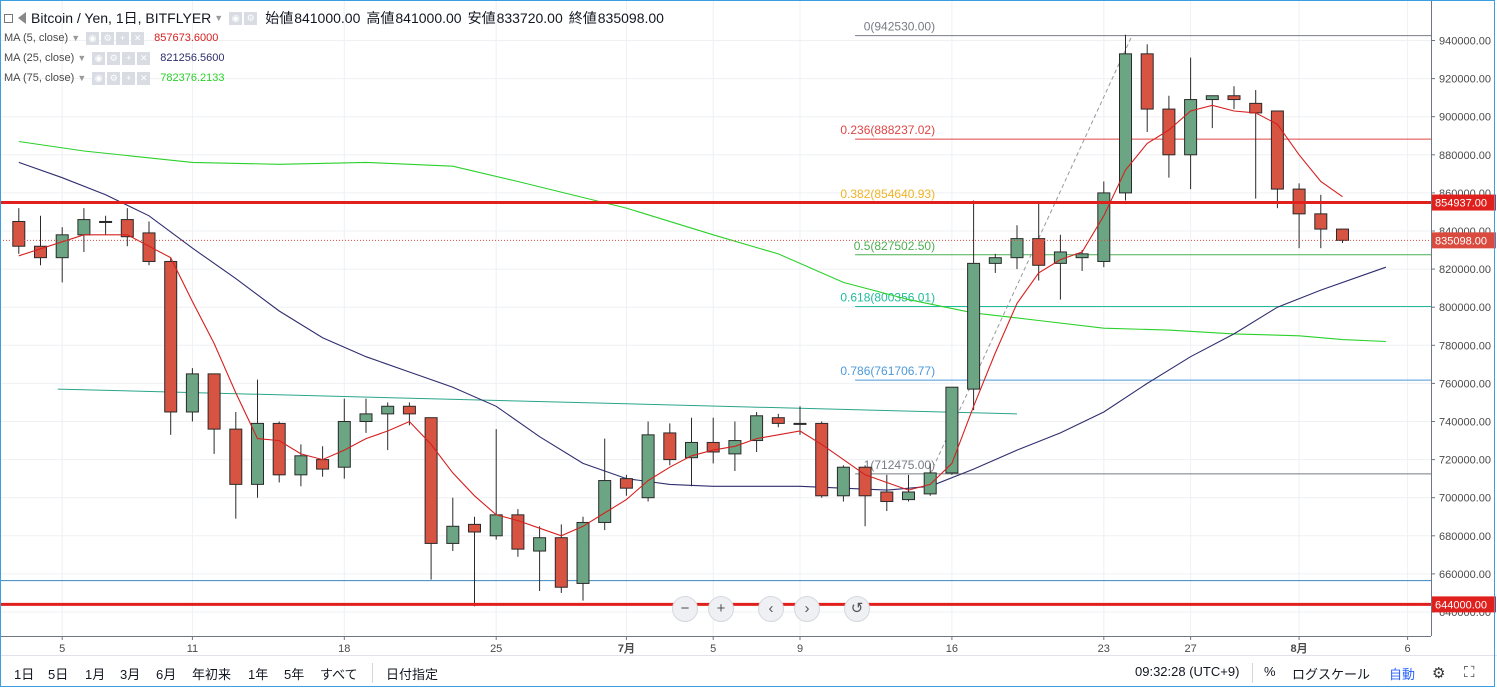 Image resolution: width=1497 pixels, height=689 pixels. What do you see at coordinates (771, 609) in the screenshot?
I see `scroll-left-button: ‹` at bounding box center [771, 609].